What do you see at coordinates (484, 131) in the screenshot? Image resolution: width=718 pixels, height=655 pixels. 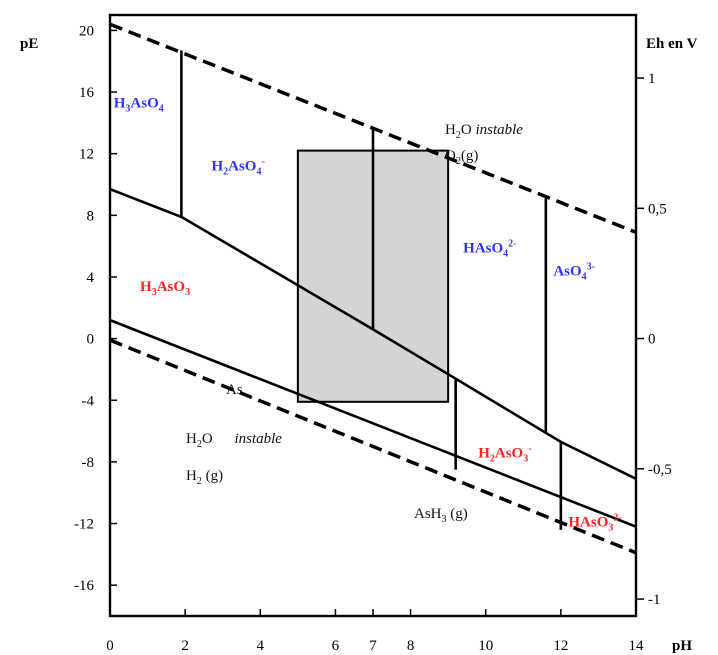 I see `note-h2o-instable-top: H2O instable` at bounding box center [484, 131].